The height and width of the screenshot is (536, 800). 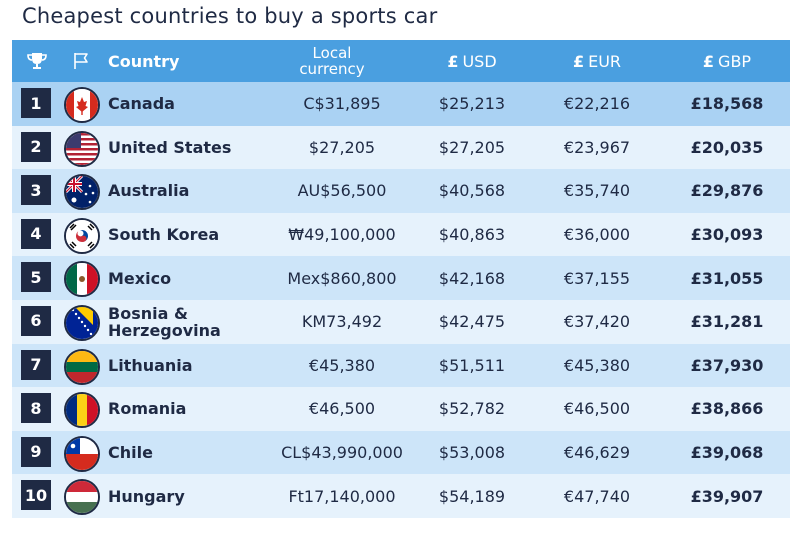 I want to click on table-row: 9 Chile CL$43,990,000 $53,008 €46,629 £39,068, so click(x=401, y=452).